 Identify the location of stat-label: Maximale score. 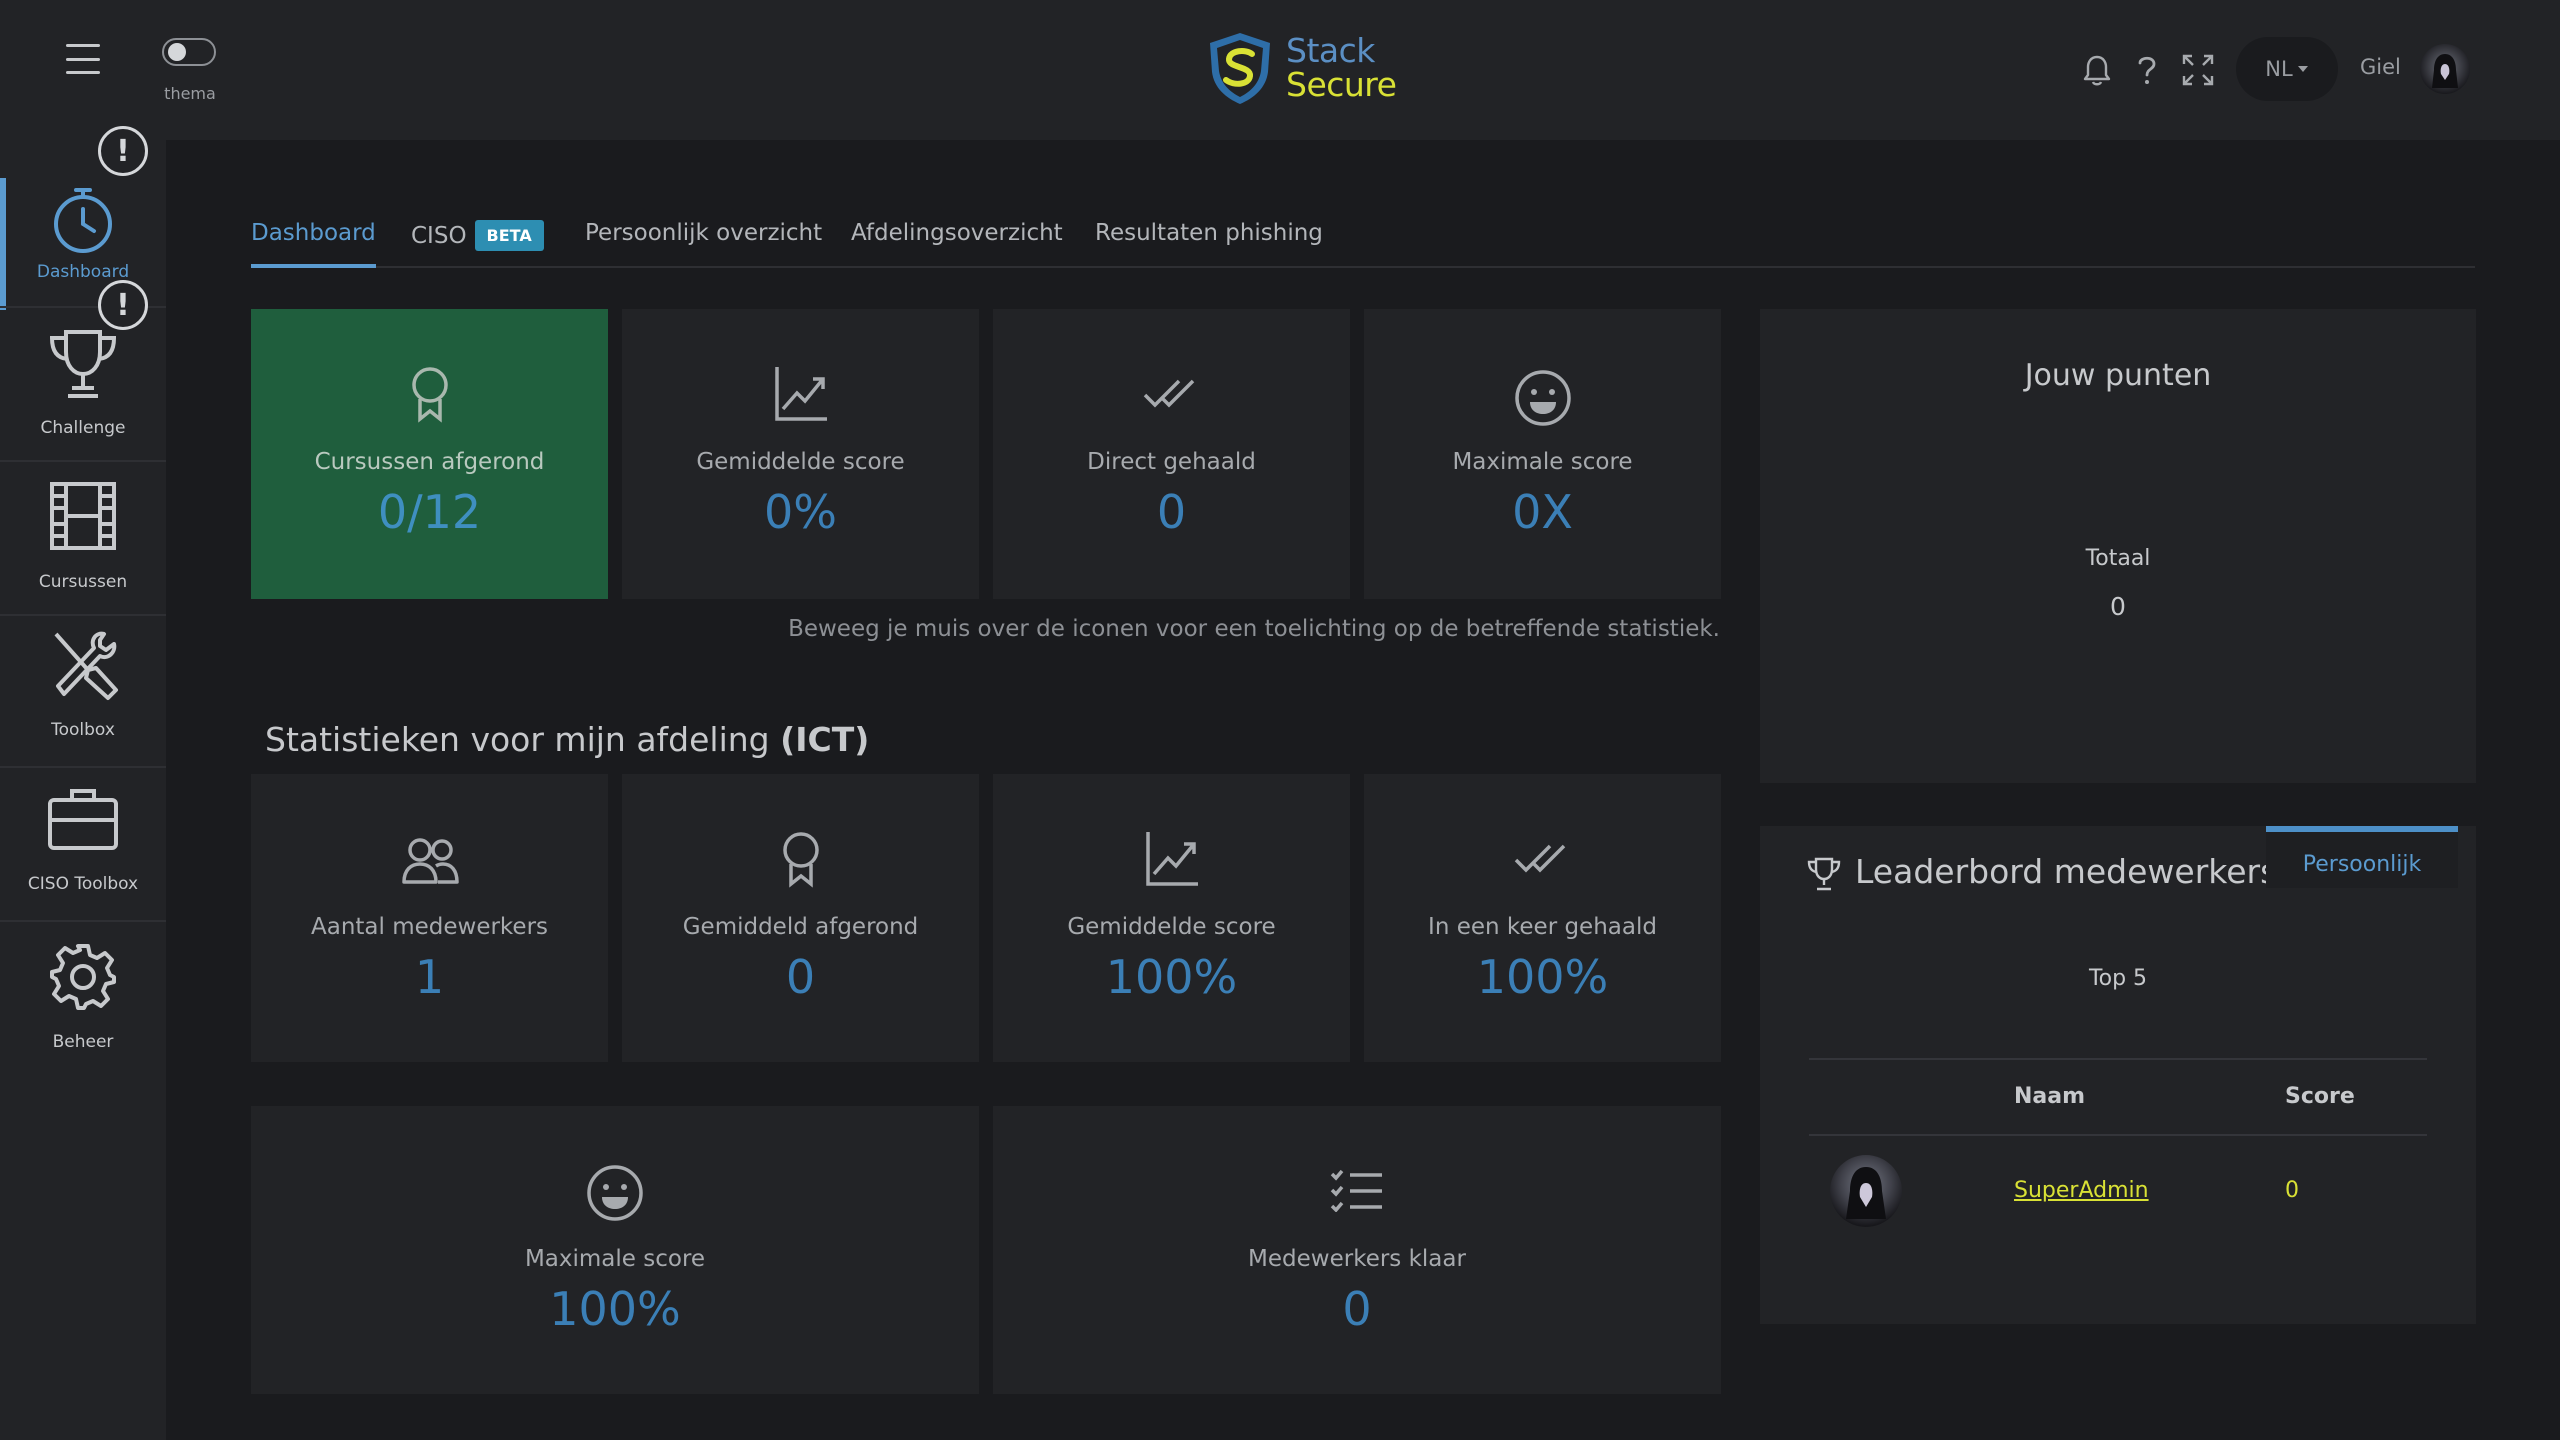
(1542, 462).